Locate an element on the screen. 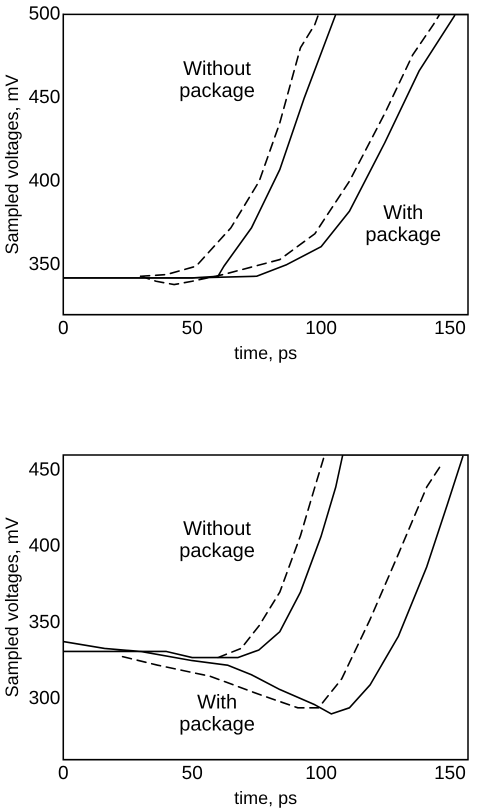 This screenshot has width=478, height=810. y-tick-label: 500 is located at coordinates (44, 14).